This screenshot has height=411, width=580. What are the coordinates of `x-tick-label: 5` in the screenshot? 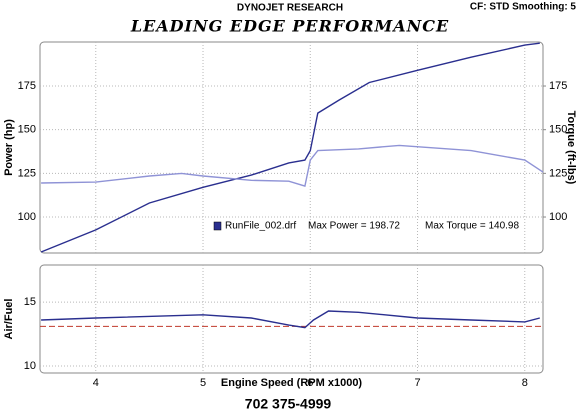 It's located at (203, 383).